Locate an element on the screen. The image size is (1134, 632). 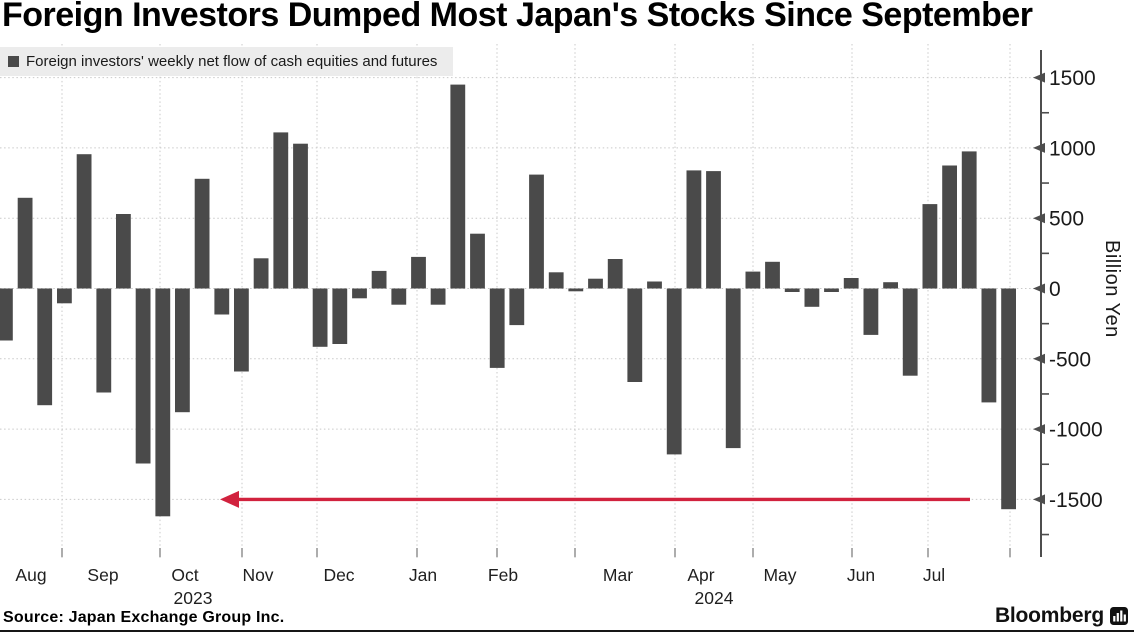
month-label: Aug is located at coordinates (30, 575).